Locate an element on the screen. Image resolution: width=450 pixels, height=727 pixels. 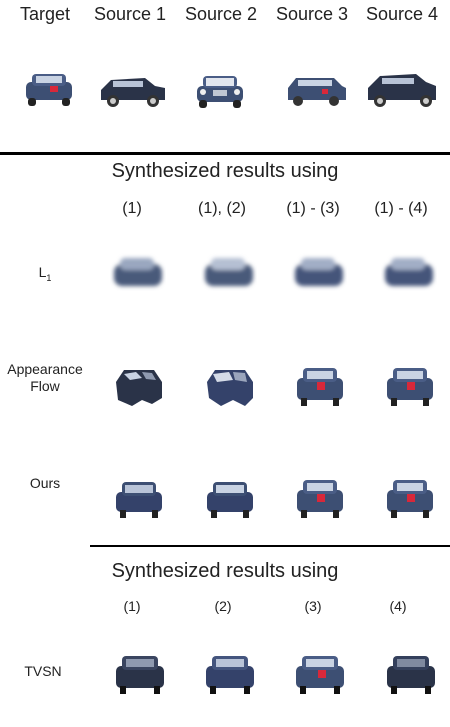
section1-col-1: (1) is located at coordinates (132, 208).